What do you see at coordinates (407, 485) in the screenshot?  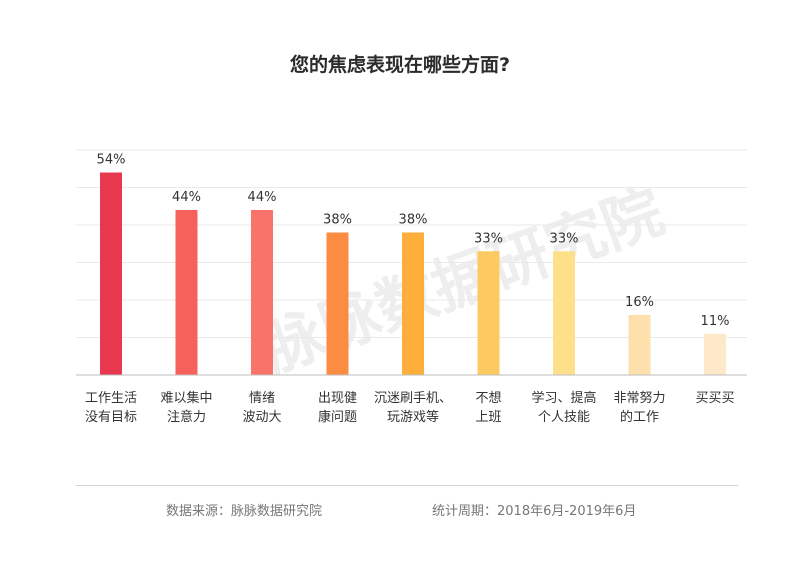 I see `footer-divider` at bounding box center [407, 485].